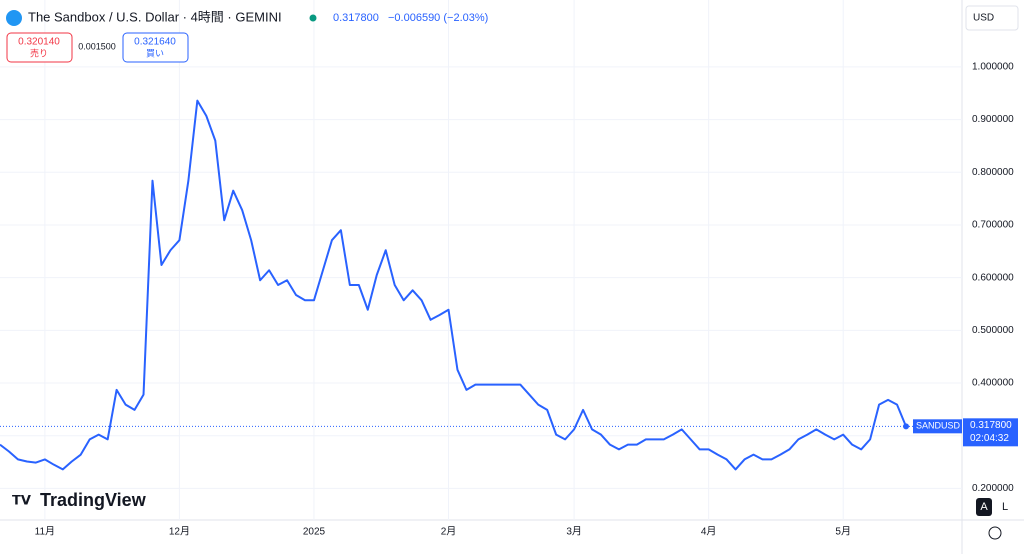 Image resolution: width=1024 pixels, height=559 pixels. What do you see at coordinates (155, 53) in the screenshot?
I see `buy-label: 買い` at bounding box center [155, 53].